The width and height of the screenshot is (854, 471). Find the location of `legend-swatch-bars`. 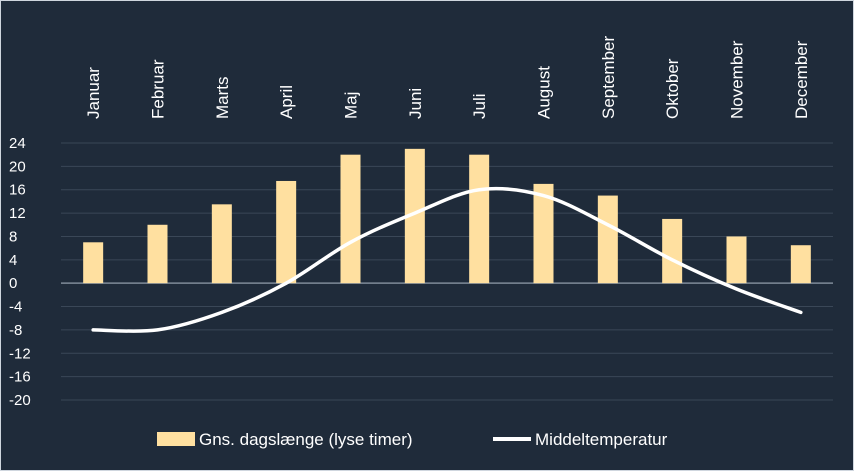

legend-swatch-bars is located at coordinates (176, 439).